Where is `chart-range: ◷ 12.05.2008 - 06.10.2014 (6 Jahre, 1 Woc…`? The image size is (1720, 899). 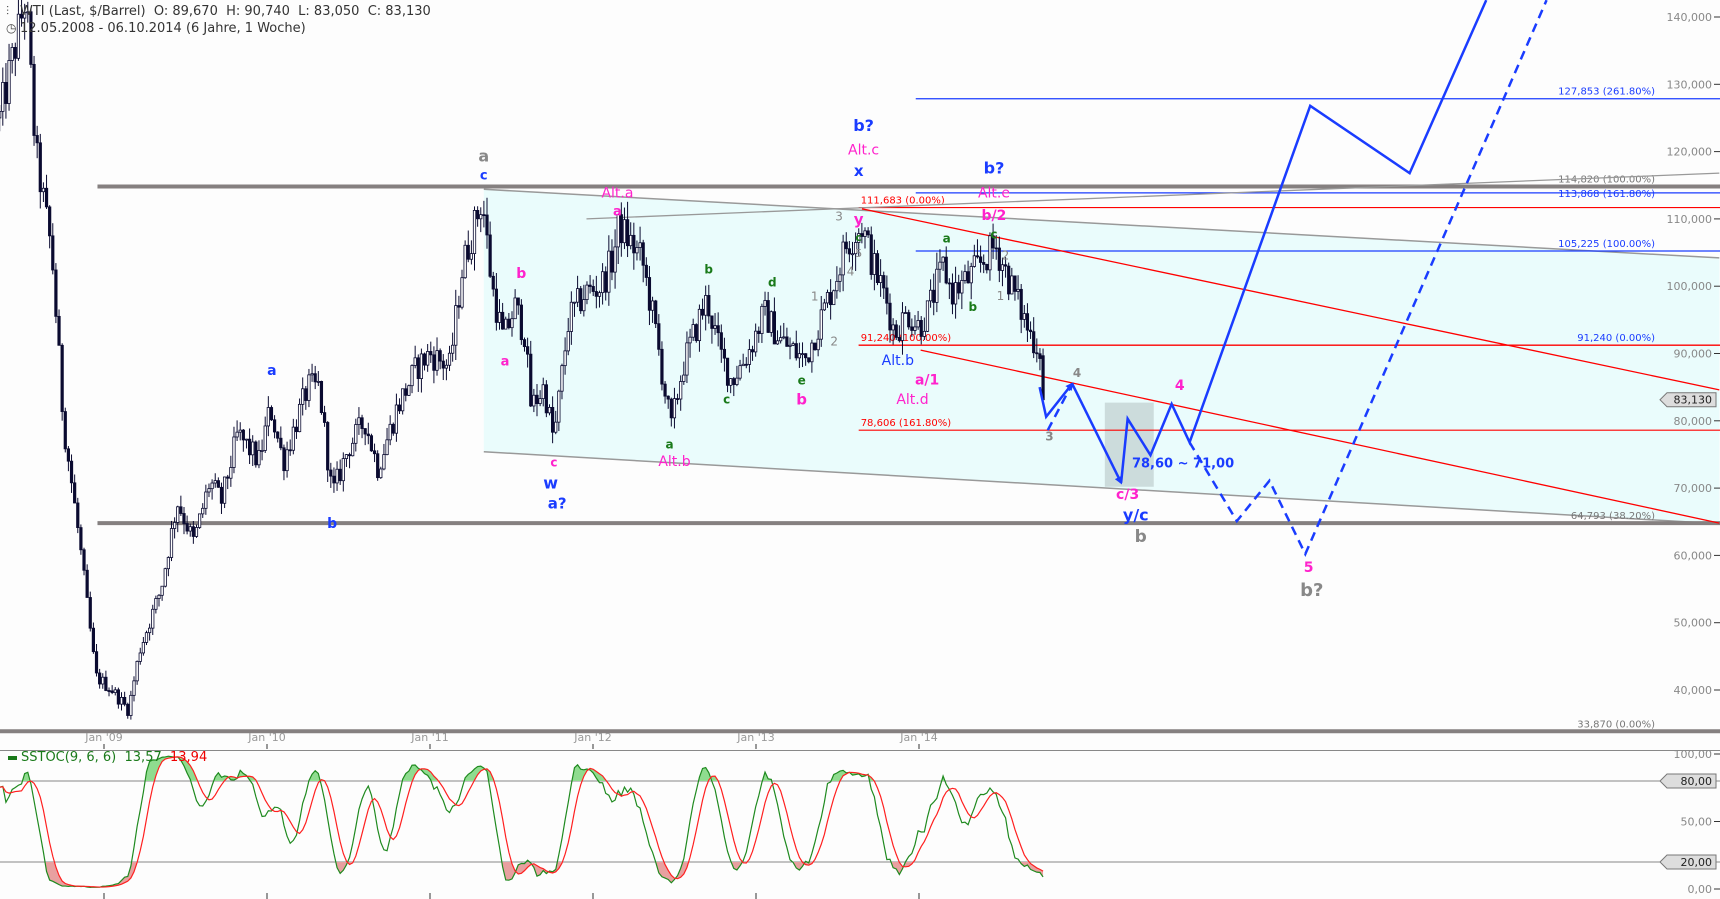
chart-range: ◷ 12.05.2008 - 06.10.2014 (6 Jahre, 1 Woc… is located at coordinates (156, 28).